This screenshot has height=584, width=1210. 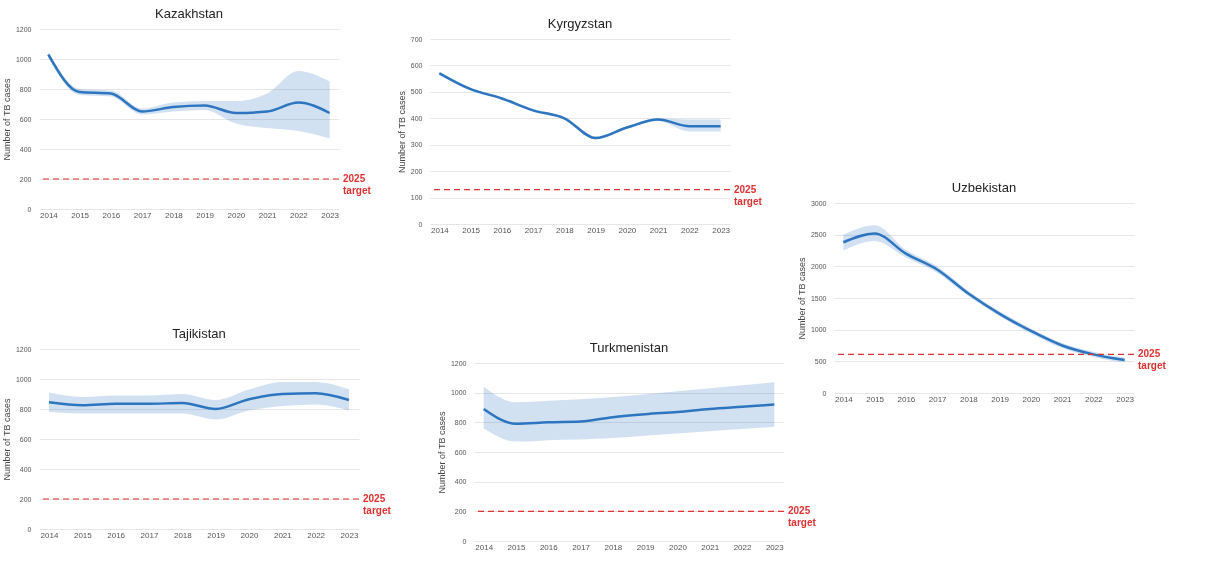 What do you see at coordinates (199, 333) in the screenshot?
I see `chart-title: Tajikistan` at bounding box center [199, 333].